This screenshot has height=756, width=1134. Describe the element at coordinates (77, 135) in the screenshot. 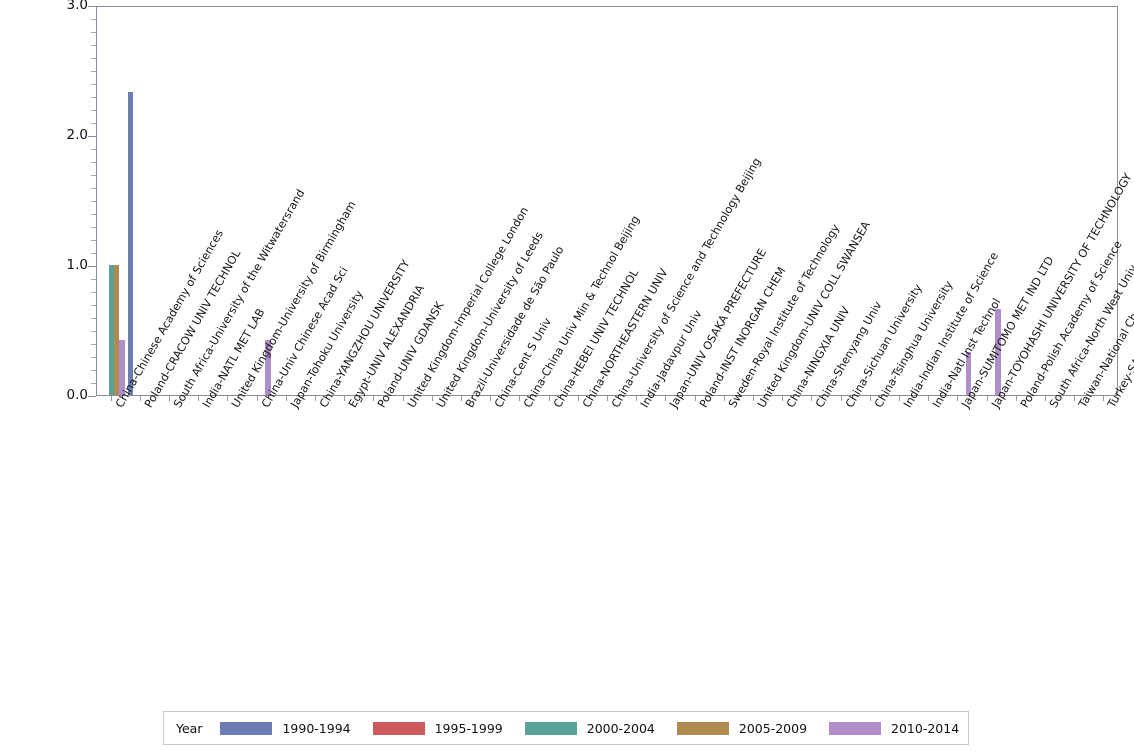

I see `y-tick-label: 2.0` at that location.